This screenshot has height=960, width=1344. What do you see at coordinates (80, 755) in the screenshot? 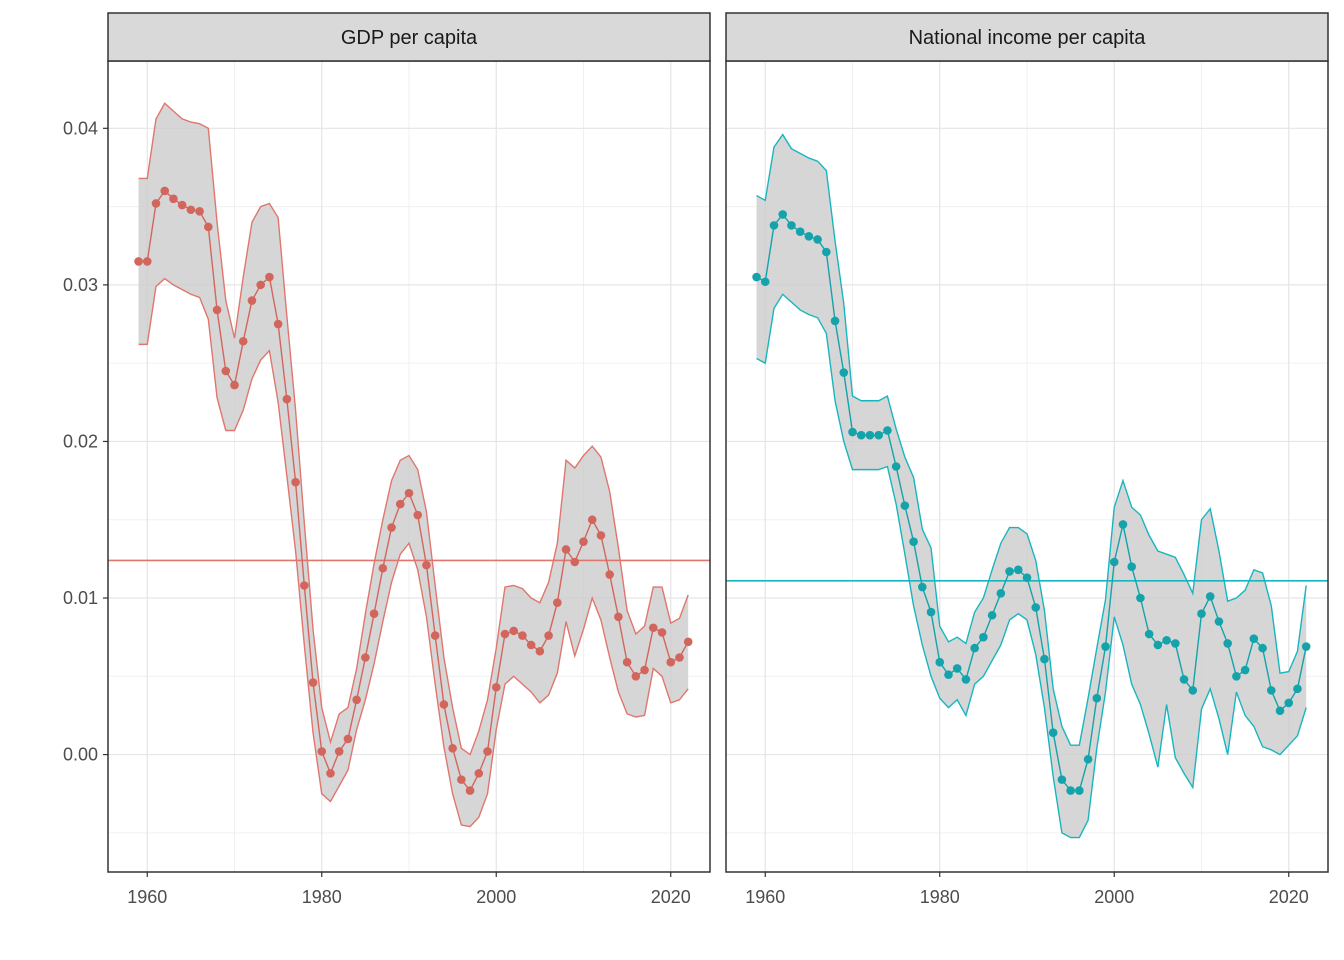
I see `y-tick-label: 0.00` at bounding box center [80, 755].